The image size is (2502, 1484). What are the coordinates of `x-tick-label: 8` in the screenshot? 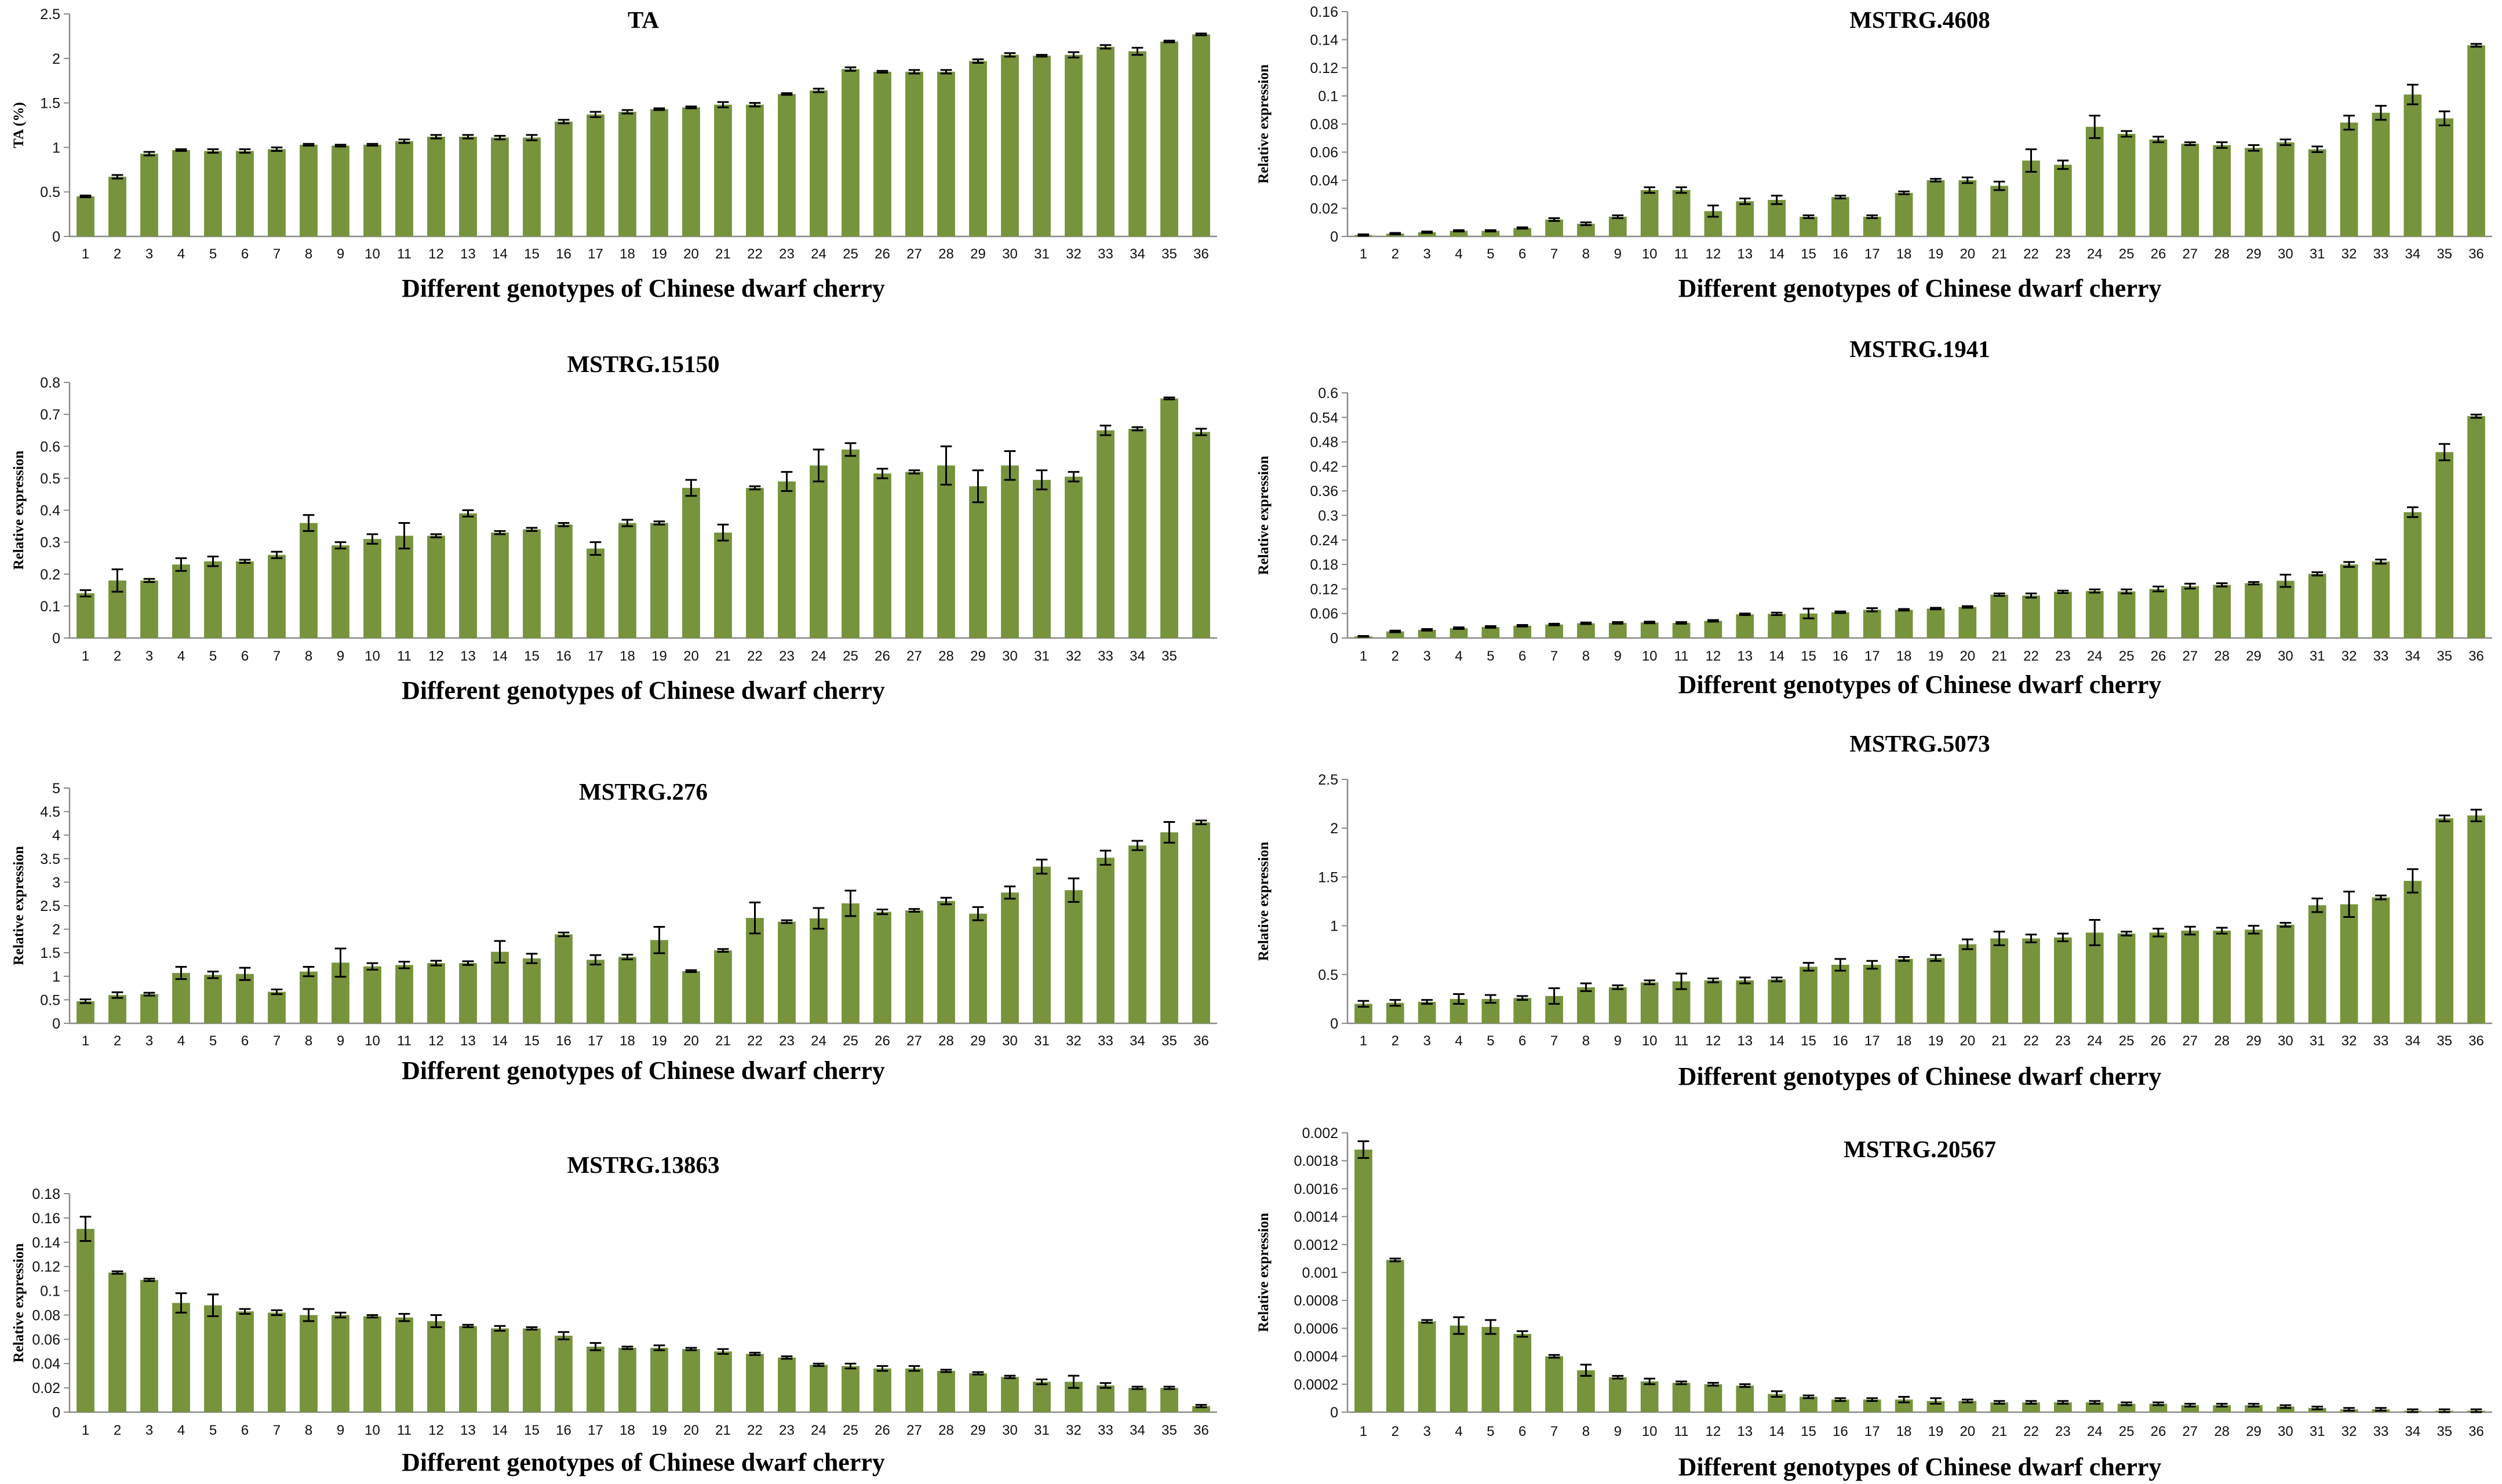 It's located at (308, 656).